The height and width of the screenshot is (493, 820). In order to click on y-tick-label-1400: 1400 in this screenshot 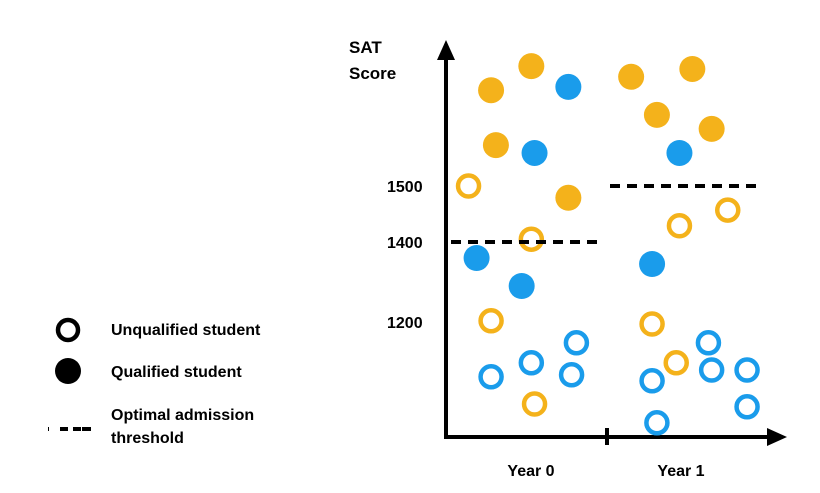, I will do `click(405, 243)`.